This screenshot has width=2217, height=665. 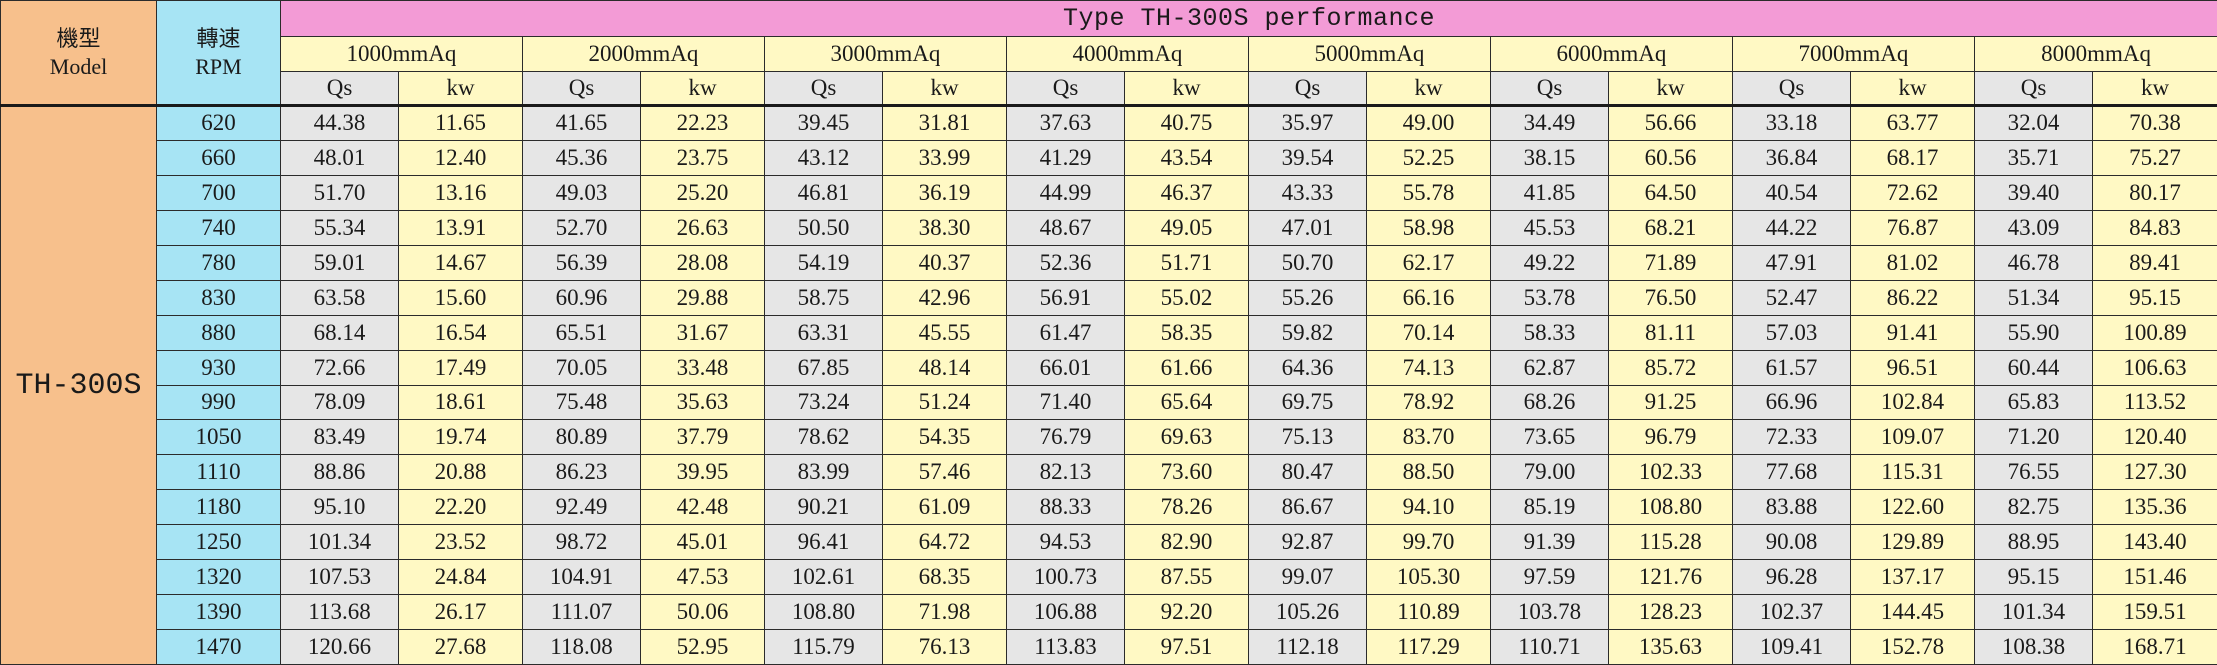 What do you see at coordinates (824, 227) in the screenshot?
I see `flow-value-cell: 50.50` at bounding box center [824, 227].